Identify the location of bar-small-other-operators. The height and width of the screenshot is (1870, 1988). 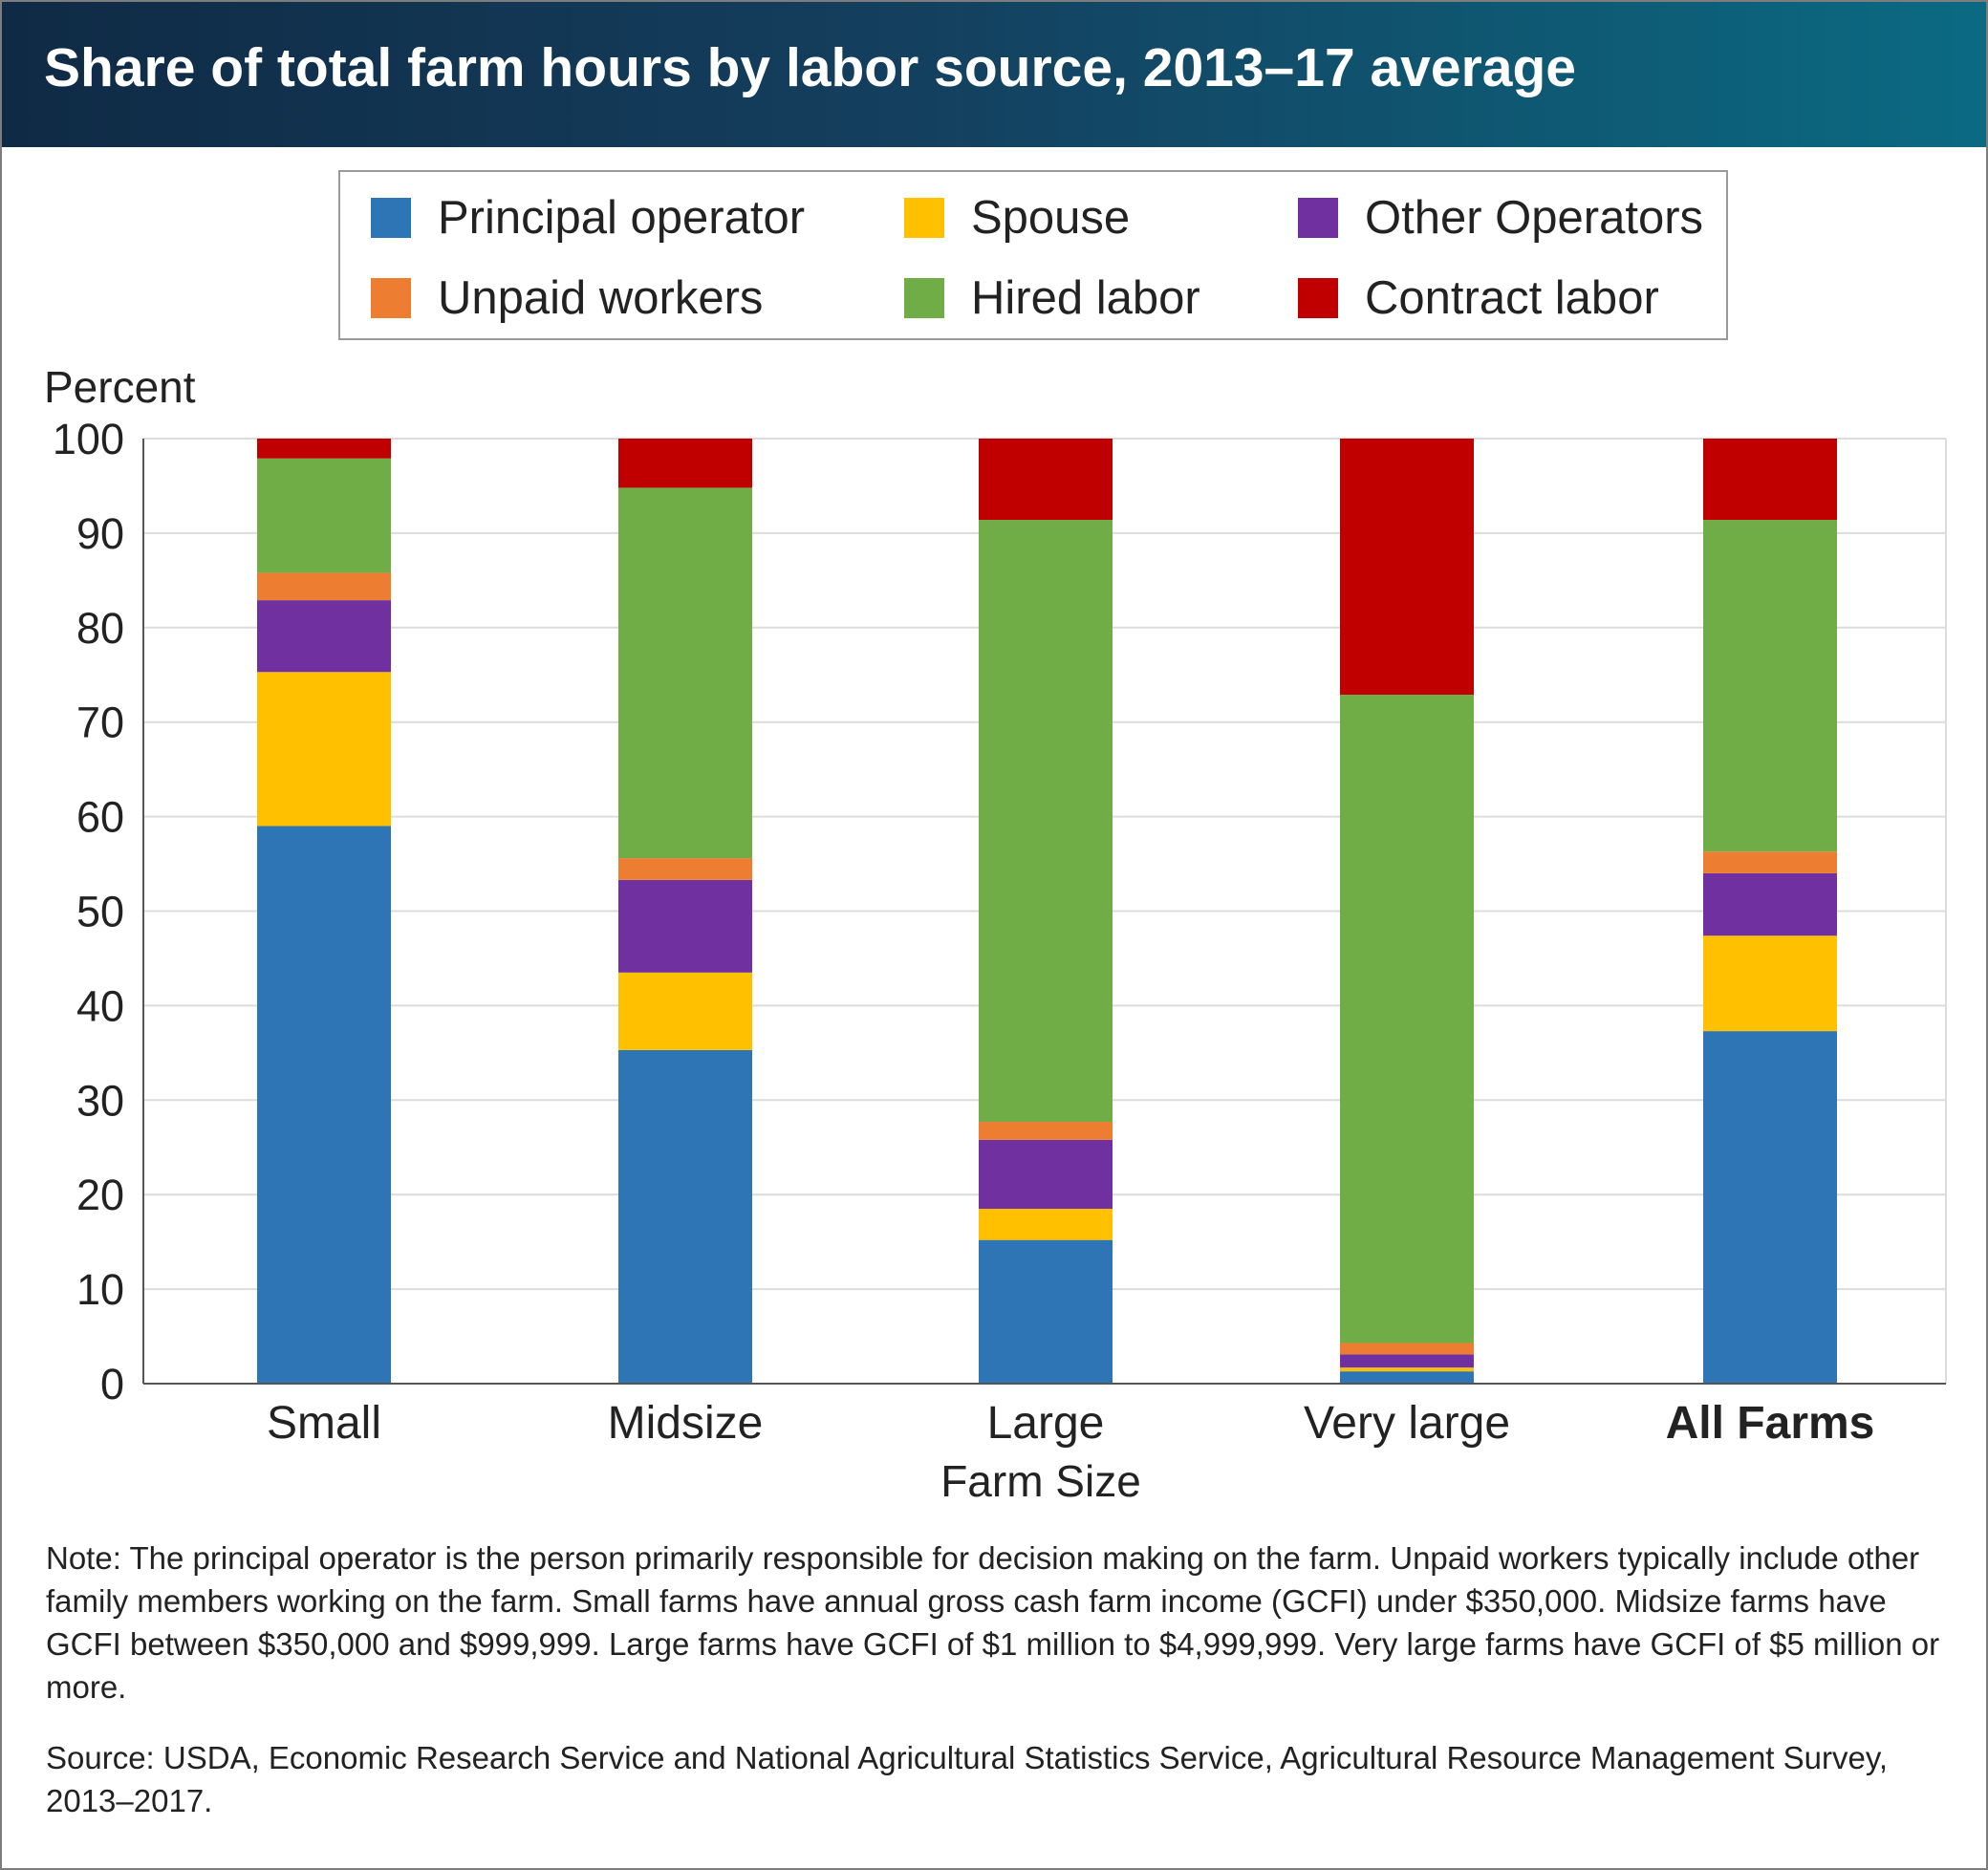
(324, 636).